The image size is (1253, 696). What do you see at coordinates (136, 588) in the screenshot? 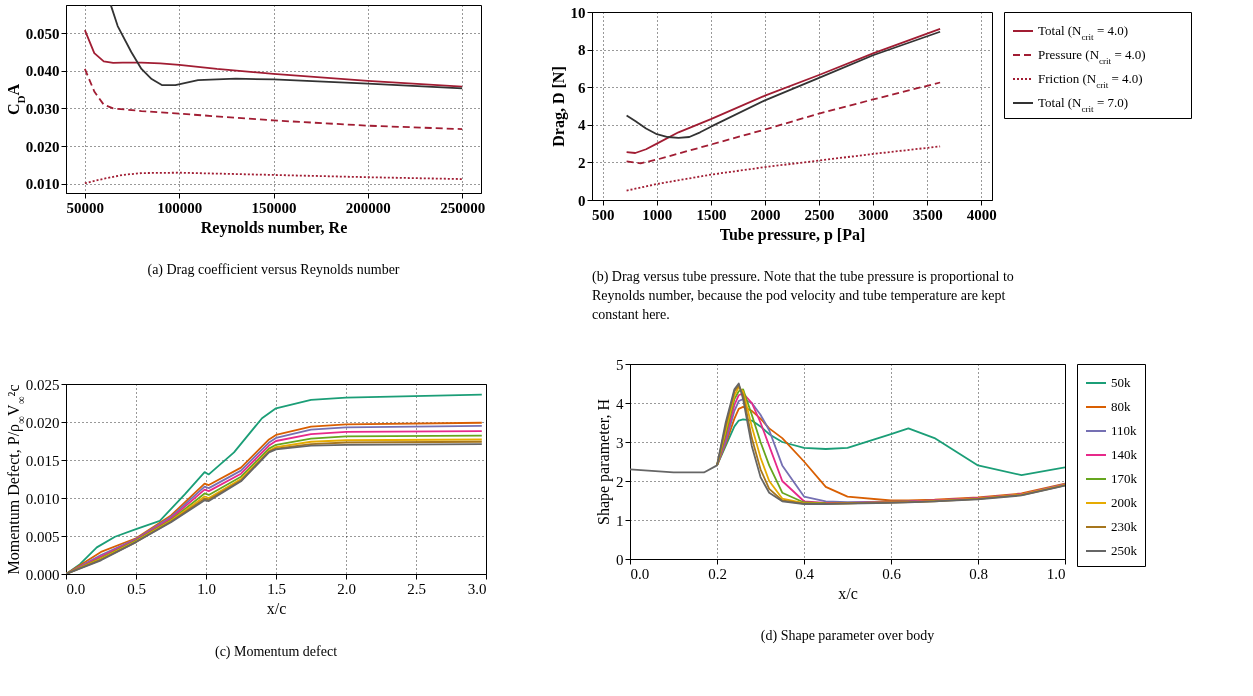
I see `x-tick-label: 0.5` at bounding box center [136, 588].